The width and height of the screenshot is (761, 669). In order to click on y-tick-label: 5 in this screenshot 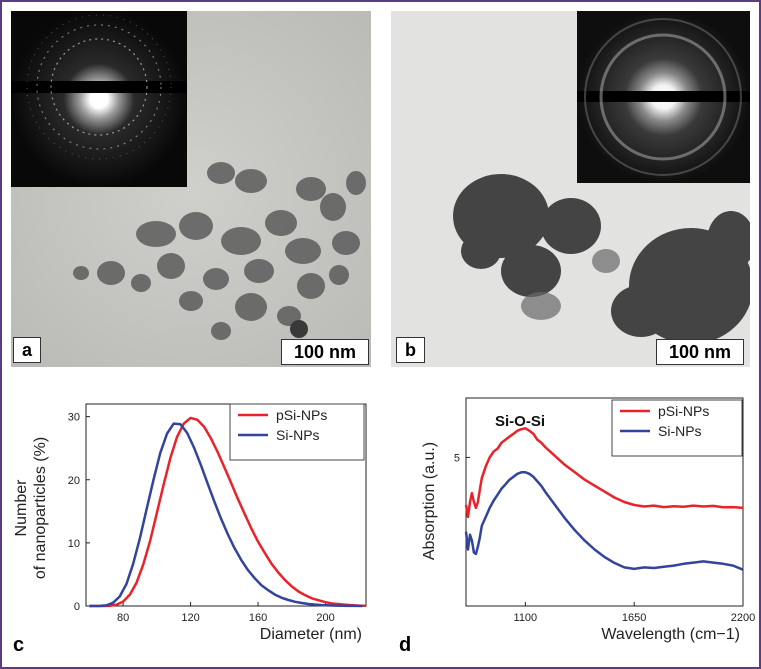, I will do `click(457, 458)`.